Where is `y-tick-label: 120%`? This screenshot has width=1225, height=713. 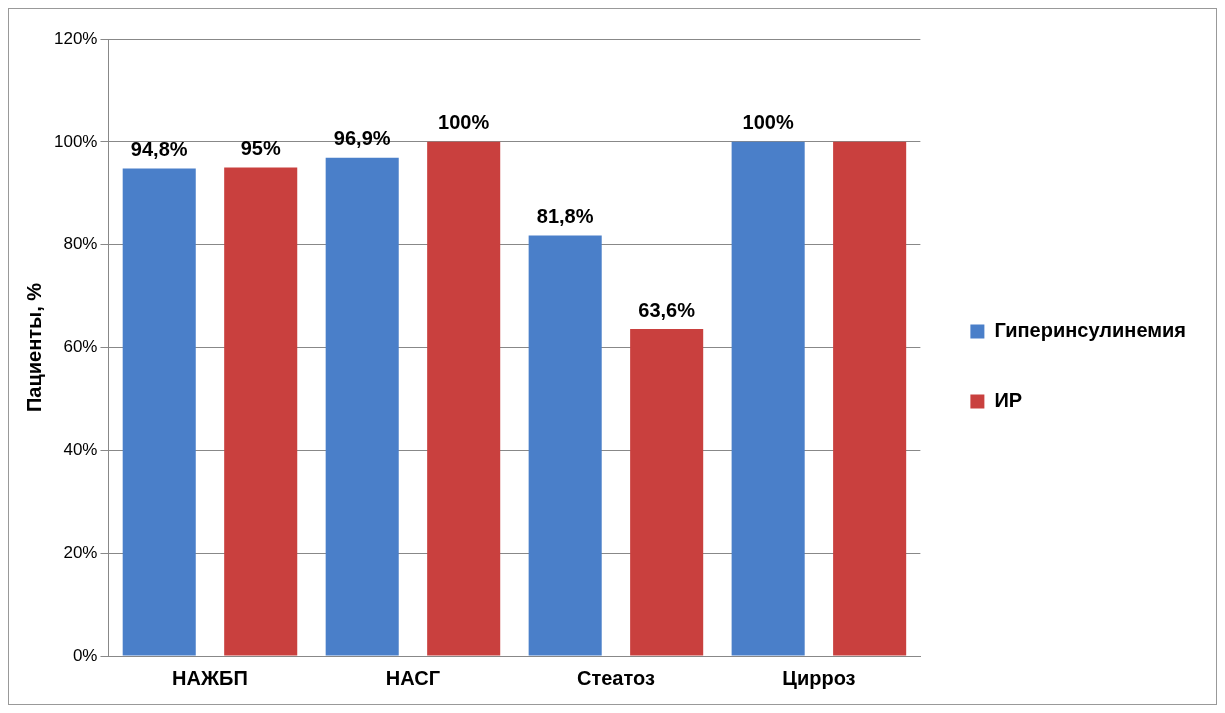
y-tick-label: 120% is located at coordinates (76, 38).